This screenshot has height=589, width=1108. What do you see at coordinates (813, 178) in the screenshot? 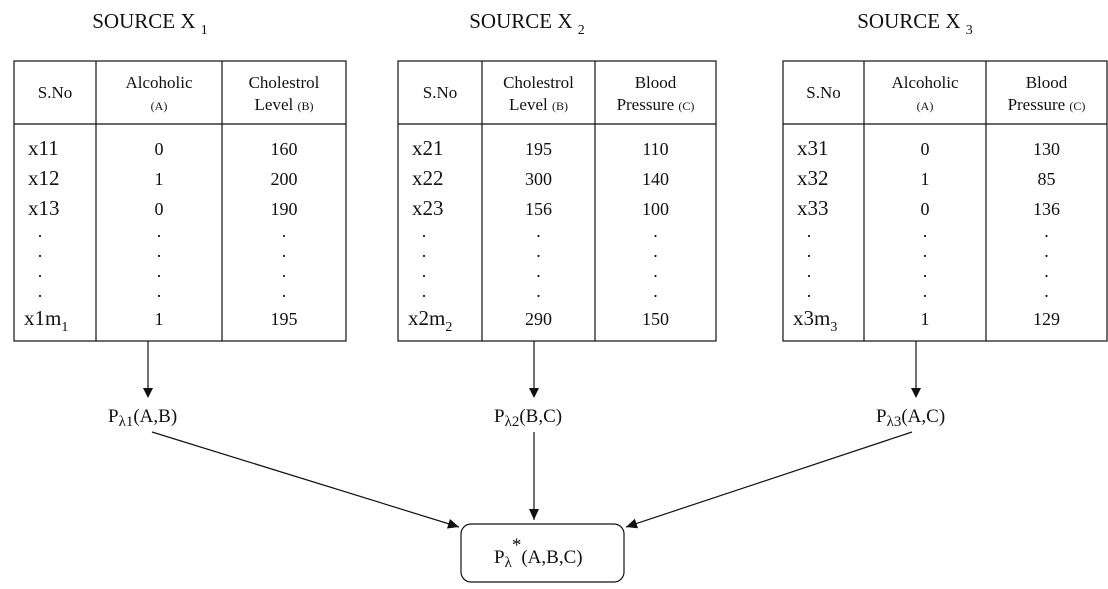
I see `row-id: x32` at bounding box center [813, 178].